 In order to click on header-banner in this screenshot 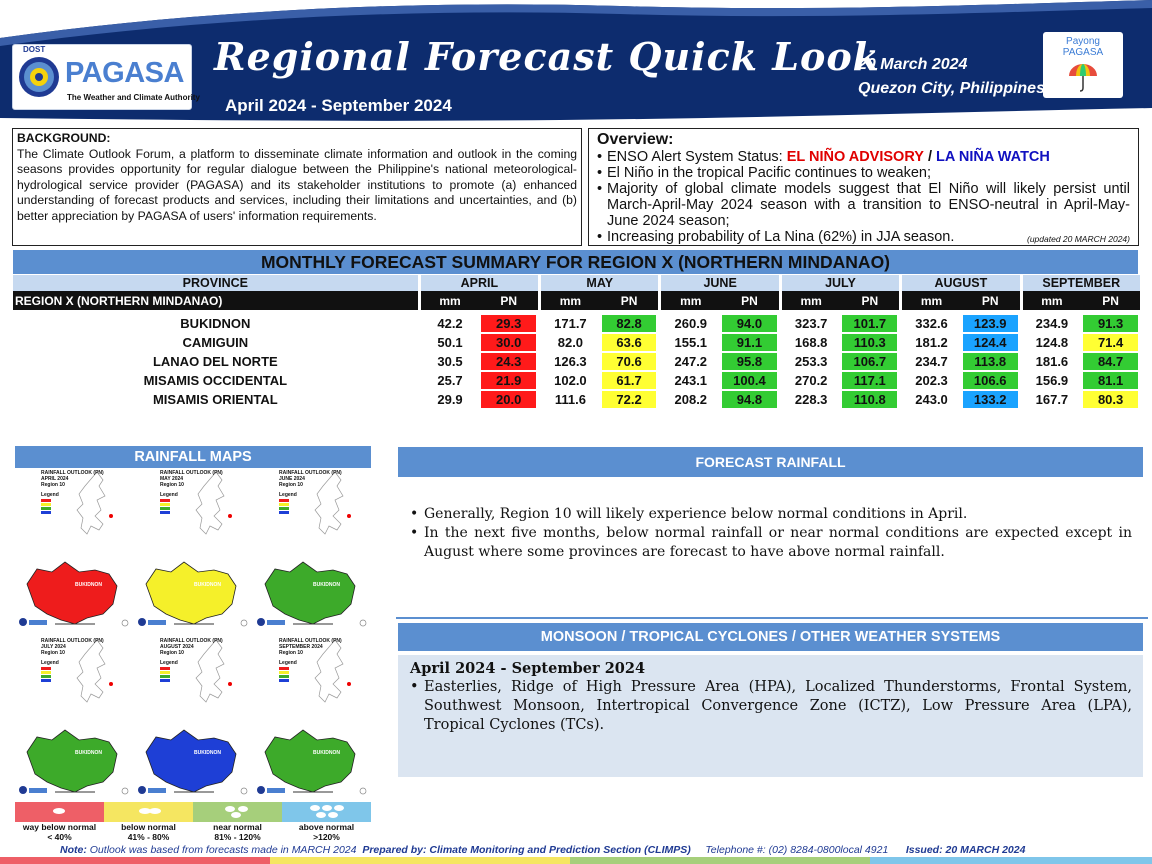, I will do `click(576, 60)`.